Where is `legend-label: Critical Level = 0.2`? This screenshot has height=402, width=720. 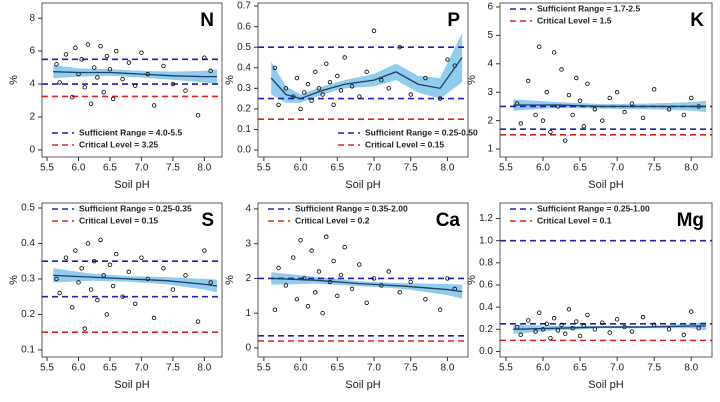 legend-label: Critical Level = 0.2 is located at coordinates (332, 220).